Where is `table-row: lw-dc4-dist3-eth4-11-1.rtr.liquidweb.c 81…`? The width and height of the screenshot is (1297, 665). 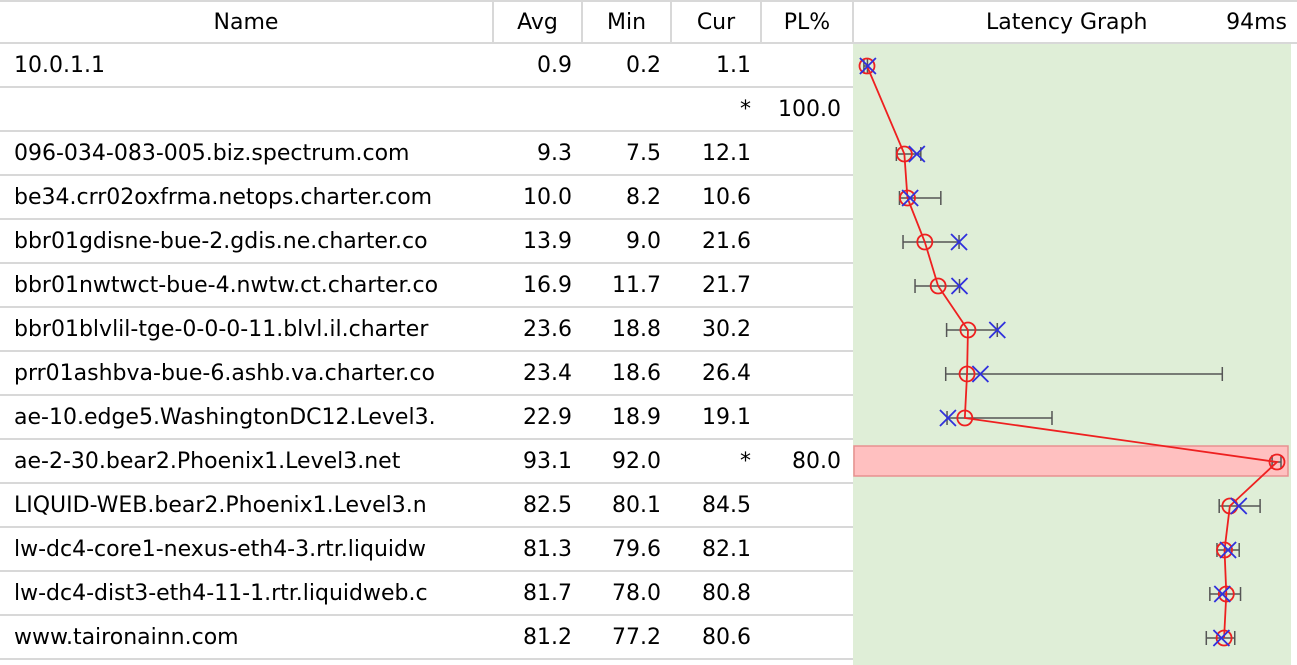
table-row: lw-dc4-dist3-eth4-11-1.rtr.liquidweb.c 81… is located at coordinates (426, 594).